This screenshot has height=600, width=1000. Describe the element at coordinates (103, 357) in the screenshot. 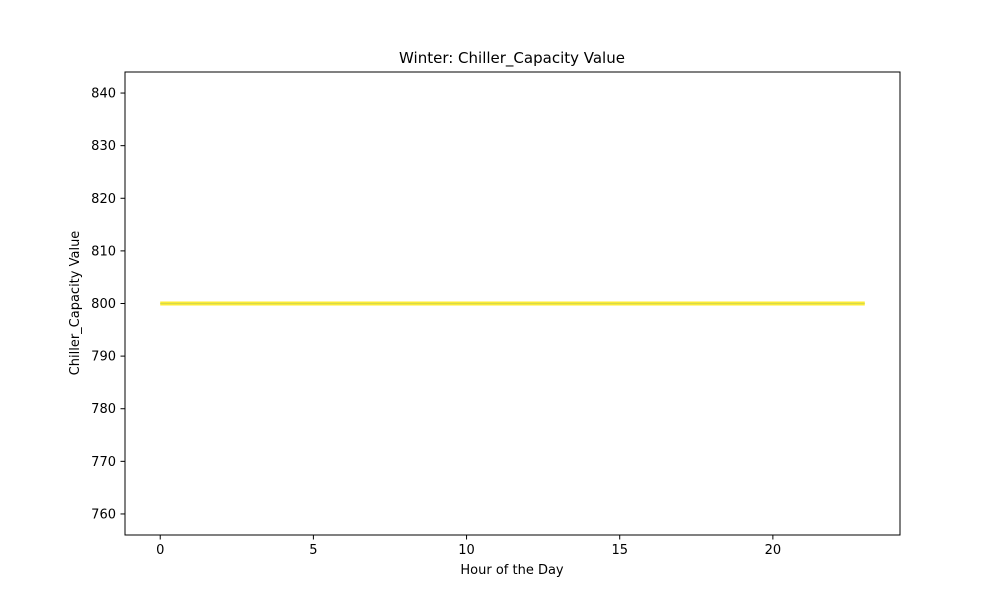

I see `y-tick-label: 790` at that location.